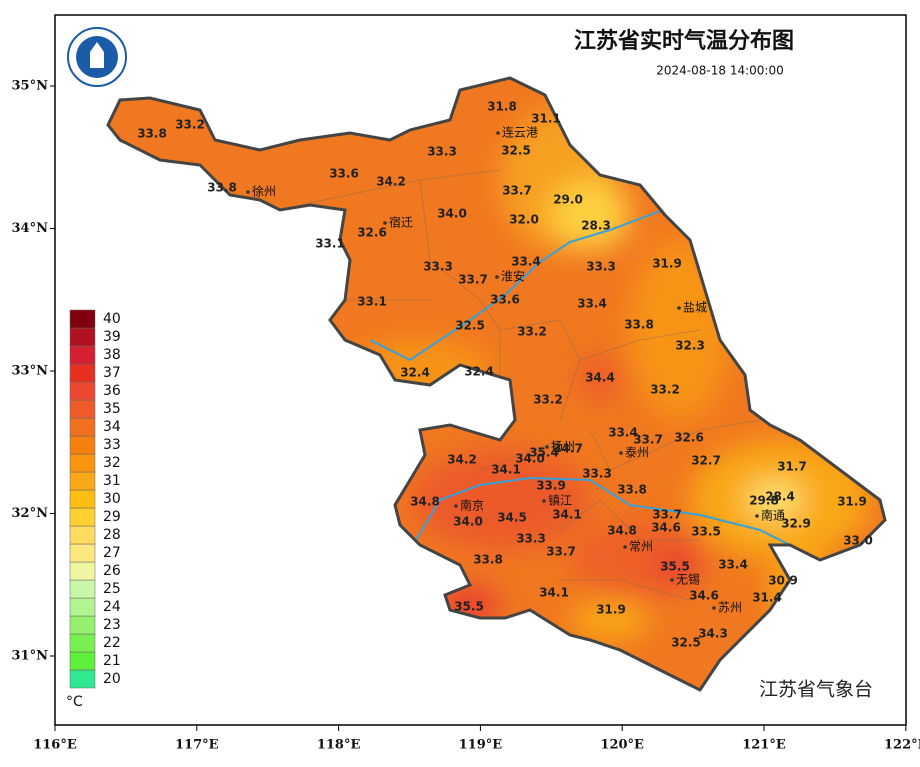  What do you see at coordinates (112, 445) in the screenshot?
I see `legend-label: 33` at bounding box center [112, 445].